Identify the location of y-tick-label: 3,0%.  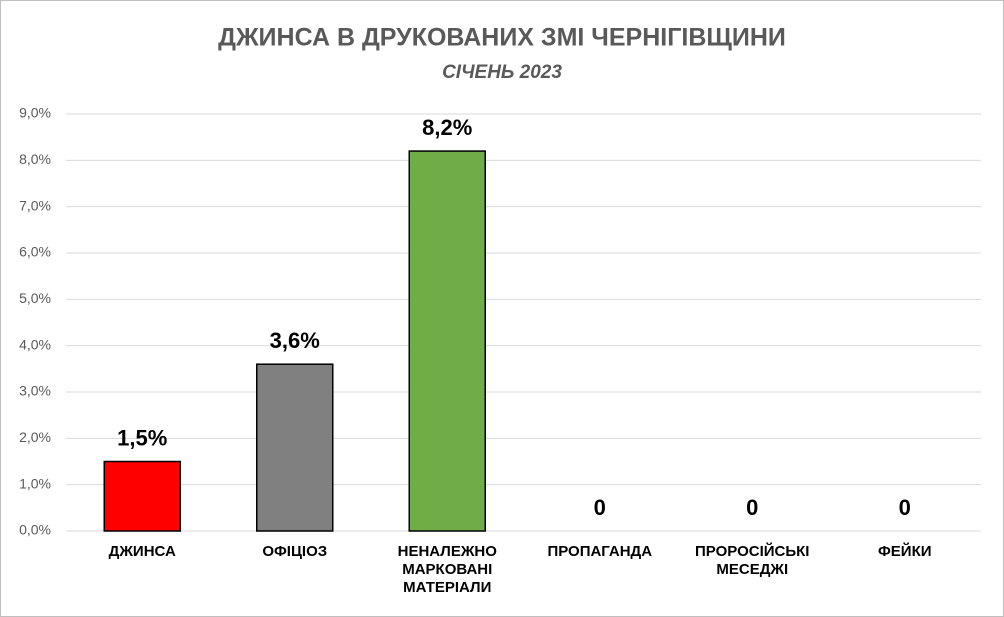
(35, 391).